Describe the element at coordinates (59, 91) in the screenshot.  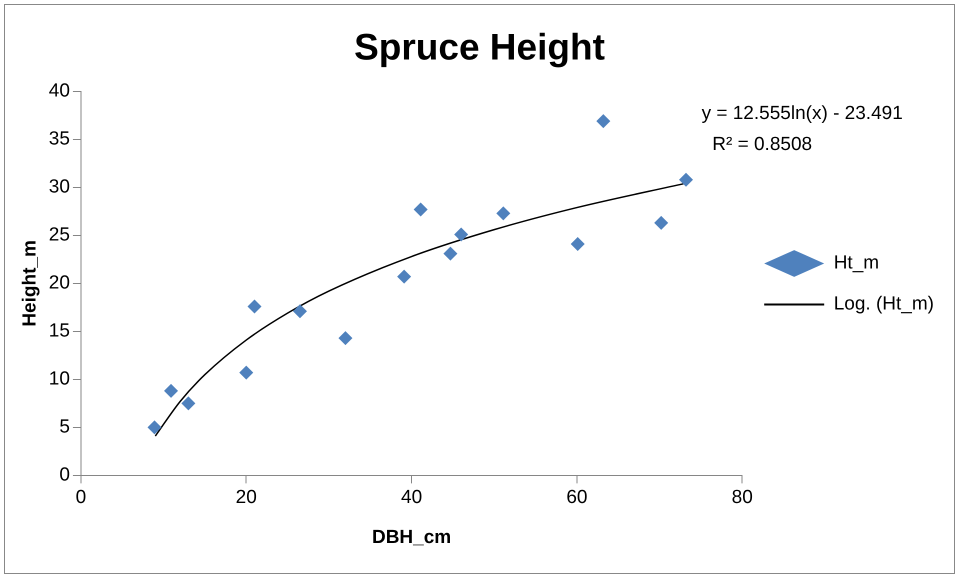
I see `y-tick-label: 40` at that location.